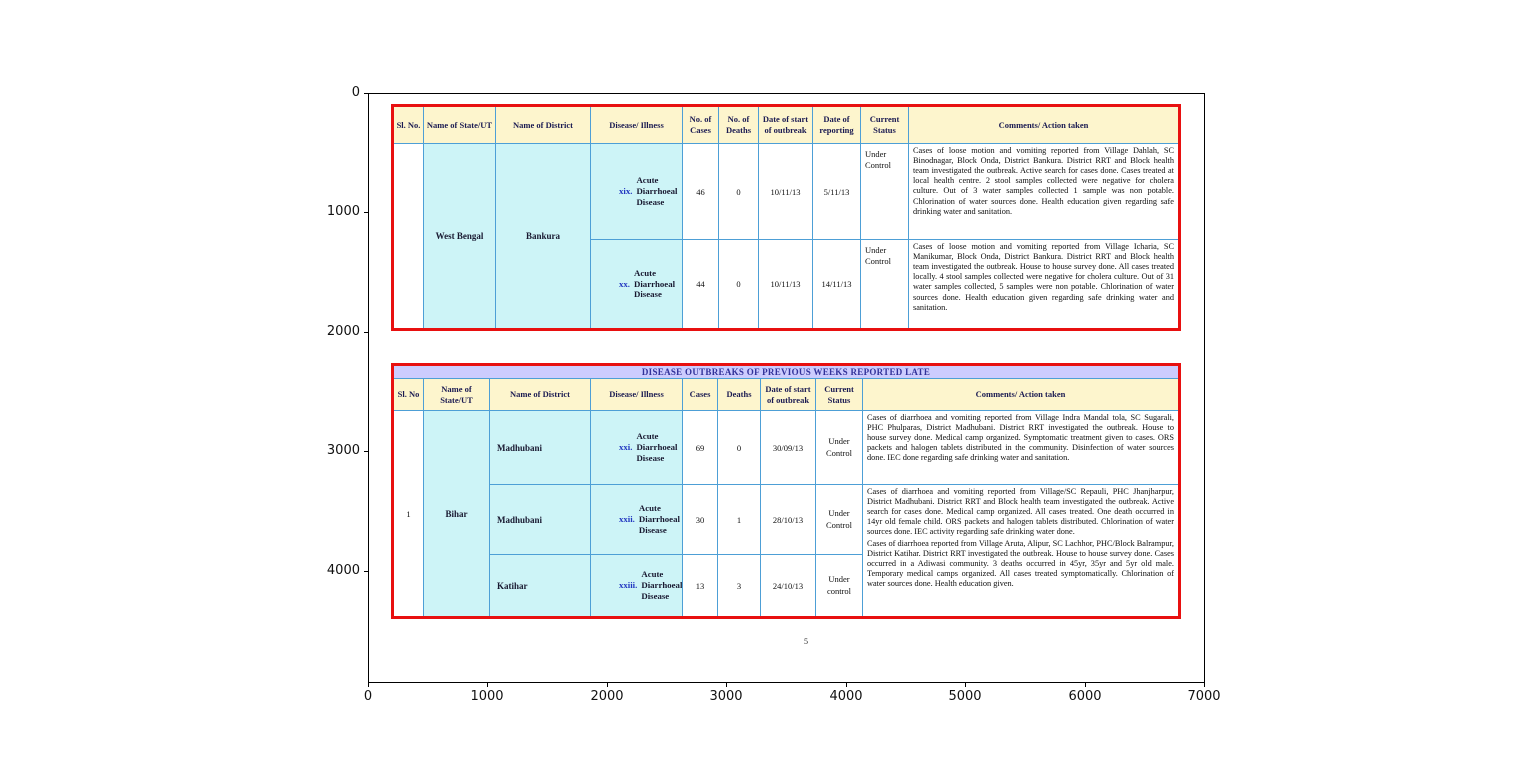 The height and width of the screenshot is (767, 1536). I want to click on x-tick-label: 4000, so click(846, 696).